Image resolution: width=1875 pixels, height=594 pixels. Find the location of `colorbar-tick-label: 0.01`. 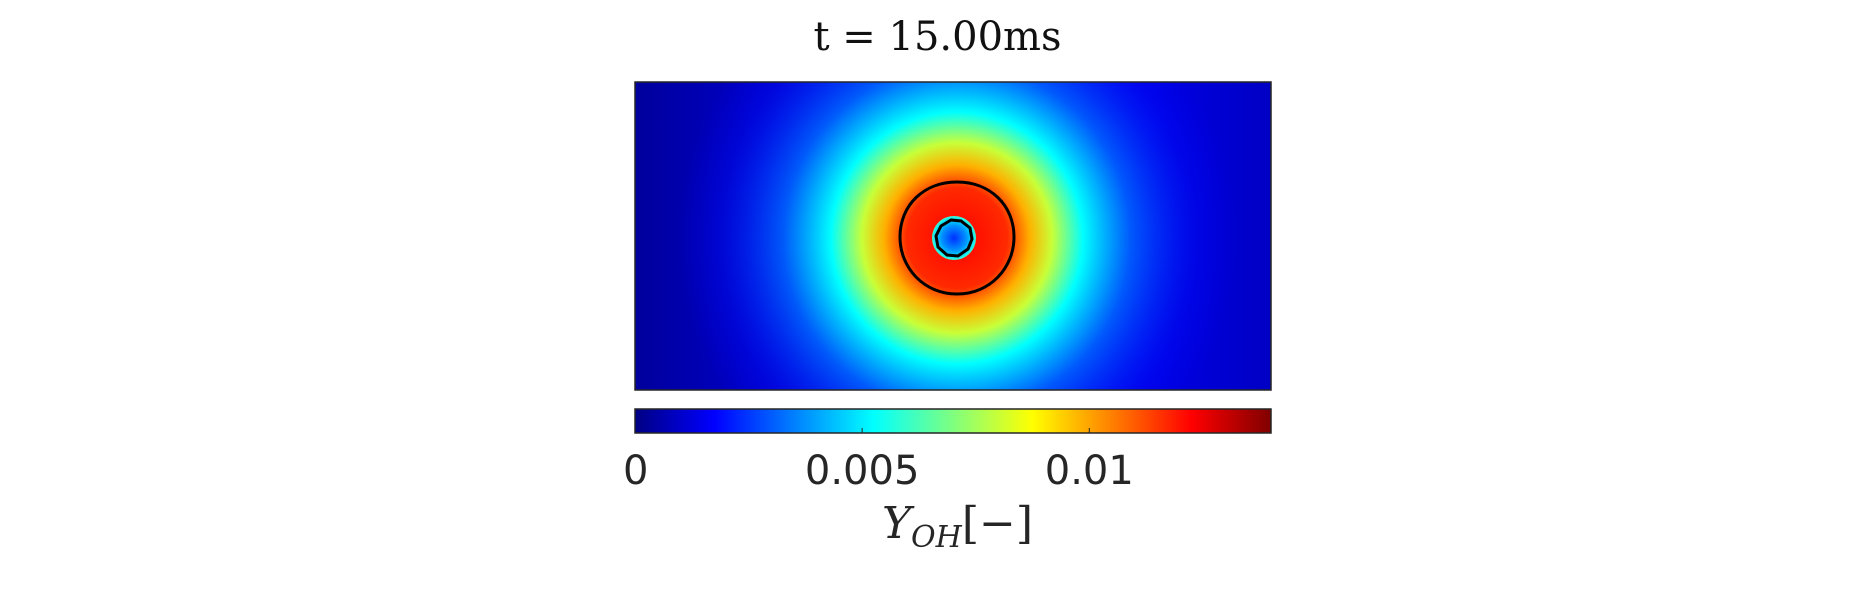

colorbar-tick-label: 0.01 is located at coordinates (1089, 471).